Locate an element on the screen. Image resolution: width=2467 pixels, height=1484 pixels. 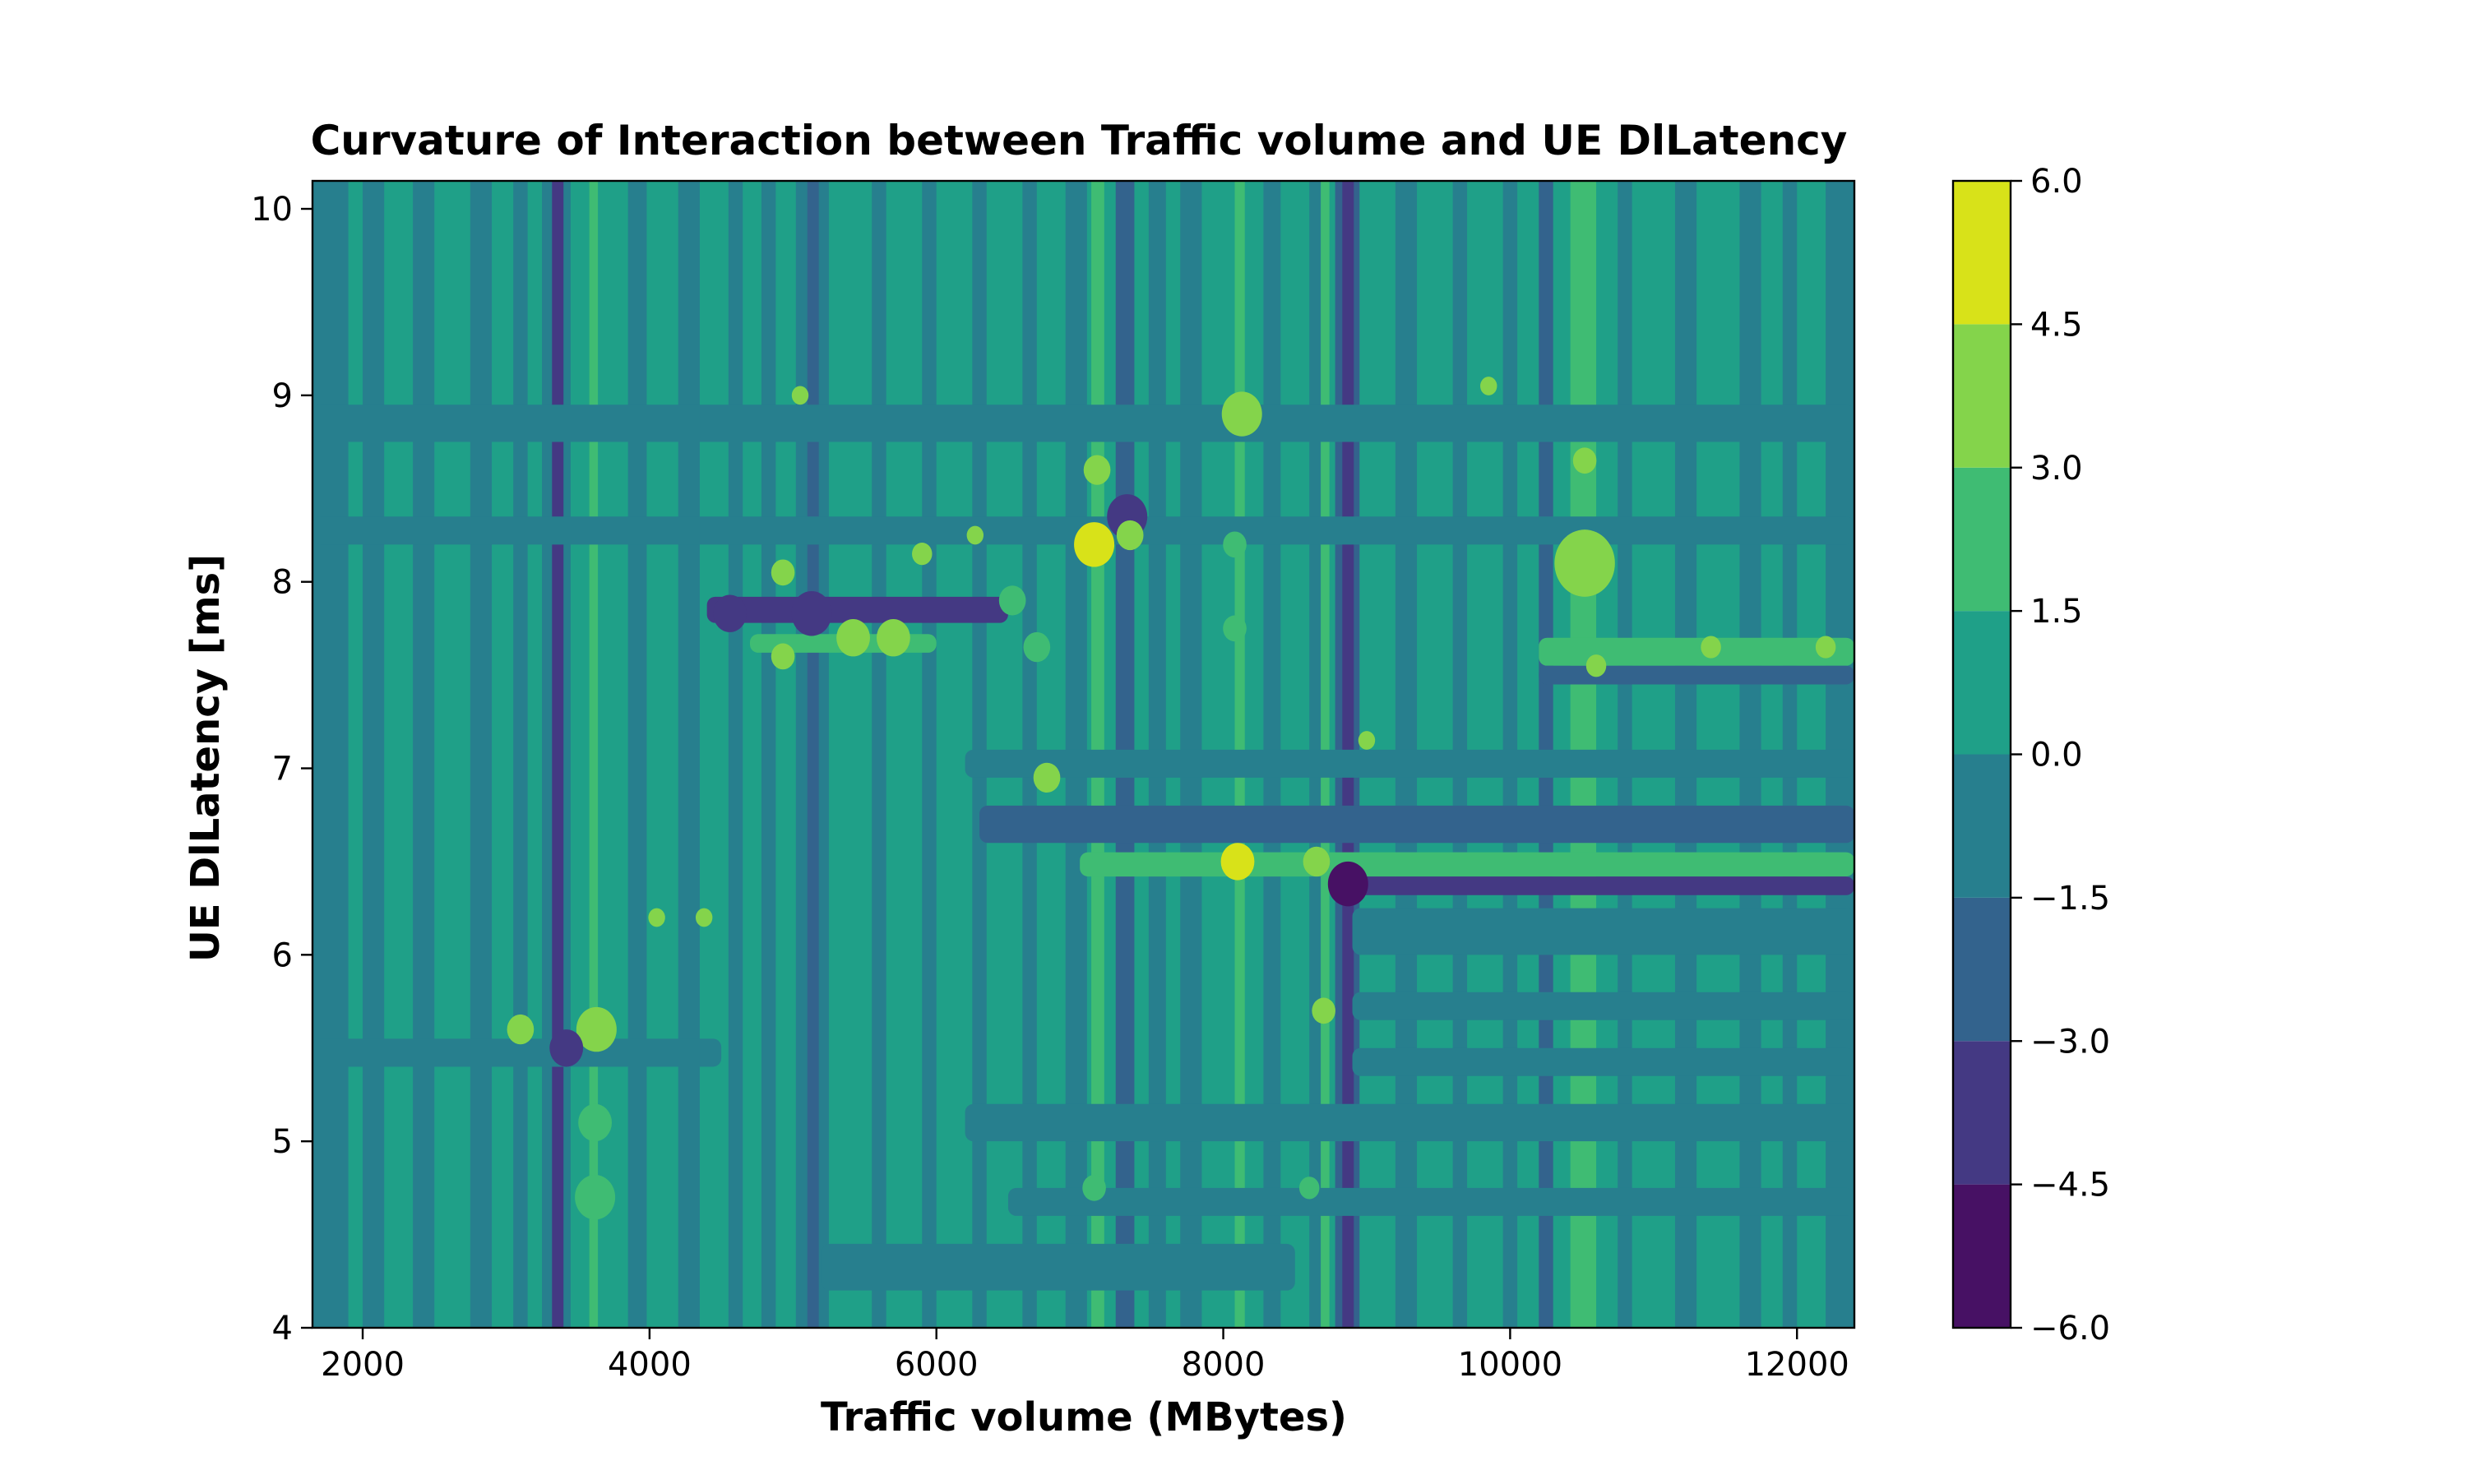
y-axis: 4 5 6 7 8 9 10 is located at coordinates (282, 770).